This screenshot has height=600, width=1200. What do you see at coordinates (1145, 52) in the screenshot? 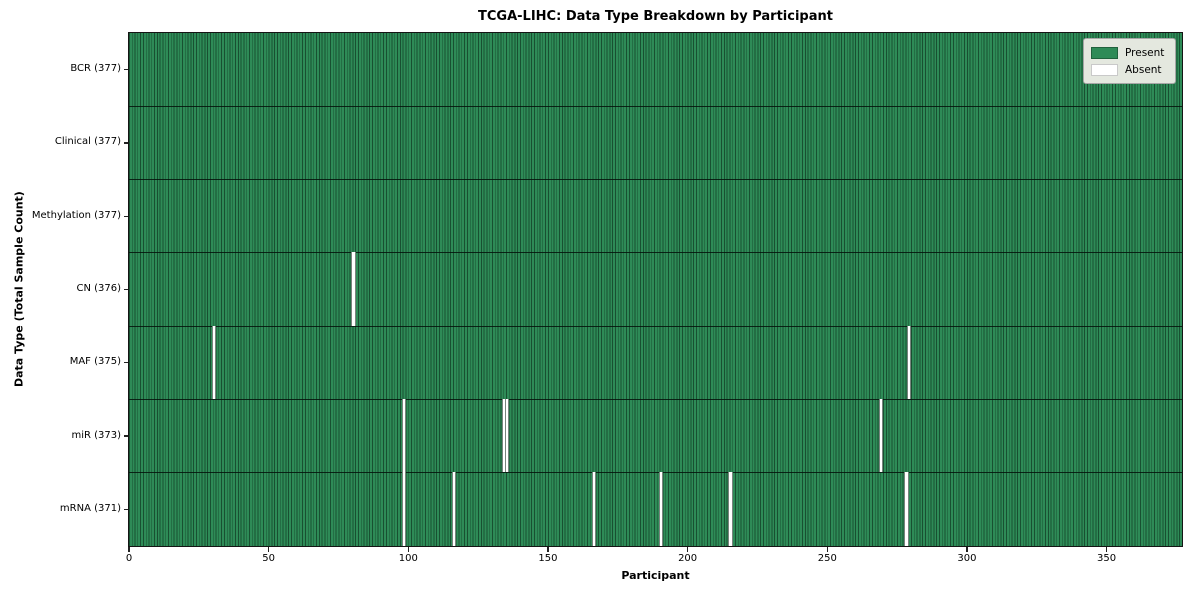
I see `legend-label-present: Present` at bounding box center [1145, 52].